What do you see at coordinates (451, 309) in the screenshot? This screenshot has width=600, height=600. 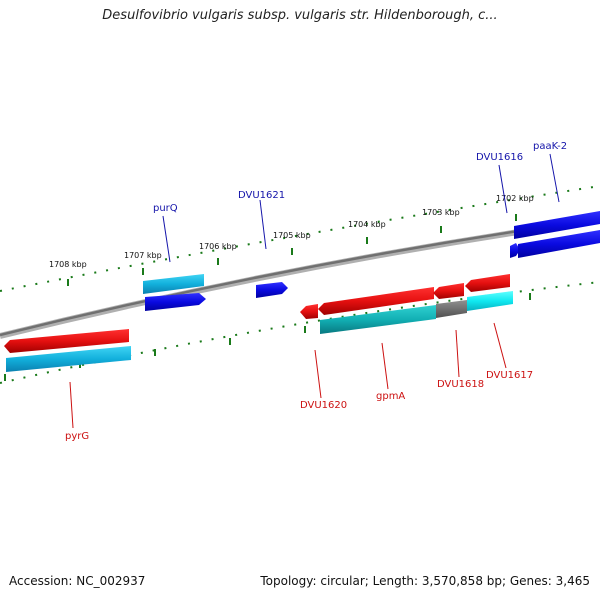 I see `gene-DVU1618-cds` at bounding box center [451, 309].